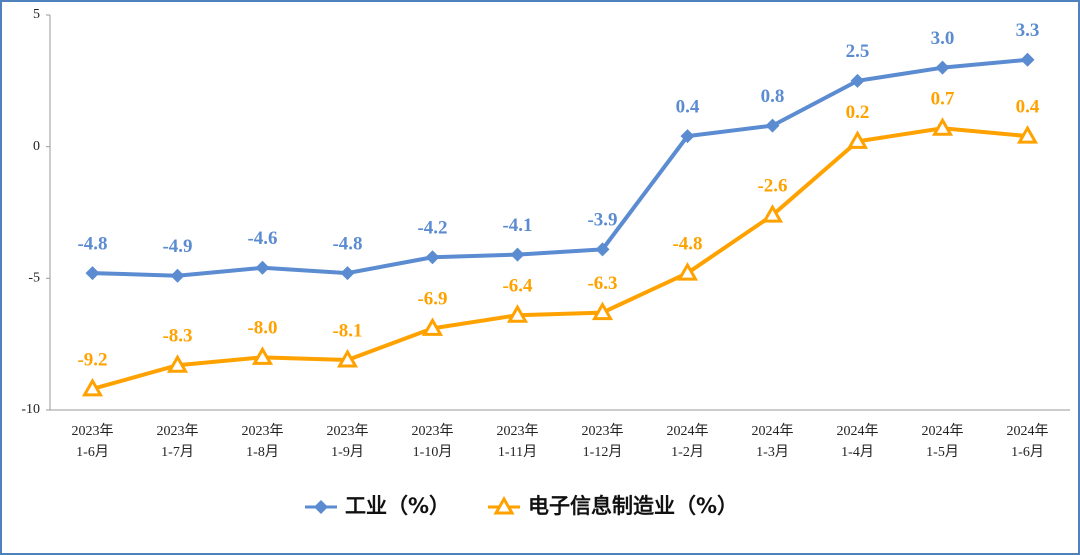 Image resolution: width=1080 pixels, height=555 pixels. What do you see at coordinates (688, 441) in the screenshot?
I see `x-tick-label: 2024年 1-2月` at bounding box center [688, 441].